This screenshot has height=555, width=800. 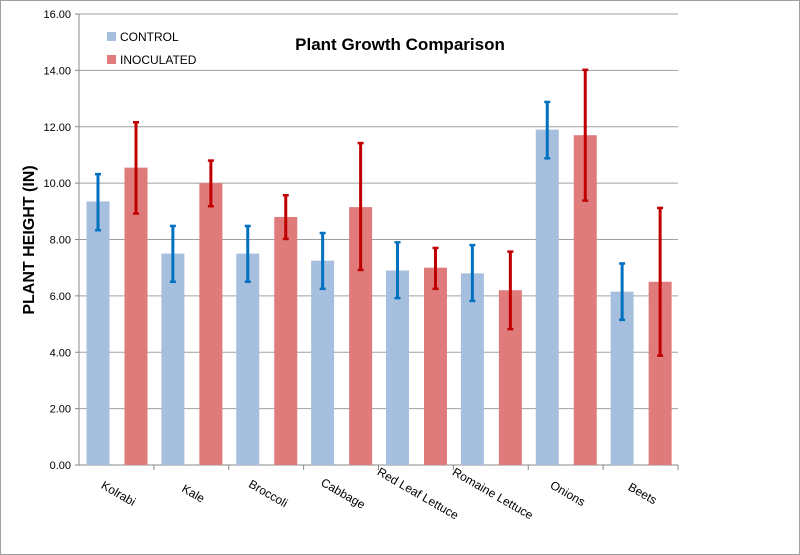 What do you see at coordinates (158, 60) in the screenshot?
I see `legend-label-inoculated: INOCULATED` at bounding box center [158, 60].